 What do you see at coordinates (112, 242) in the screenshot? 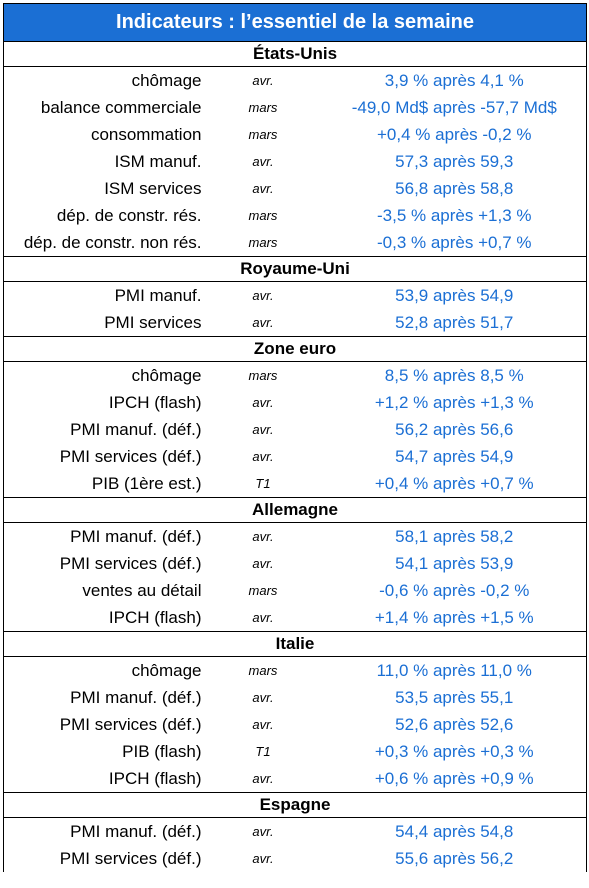
I see `indicator-label: dép. de constr. non rés.` at bounding box center [112, 242].